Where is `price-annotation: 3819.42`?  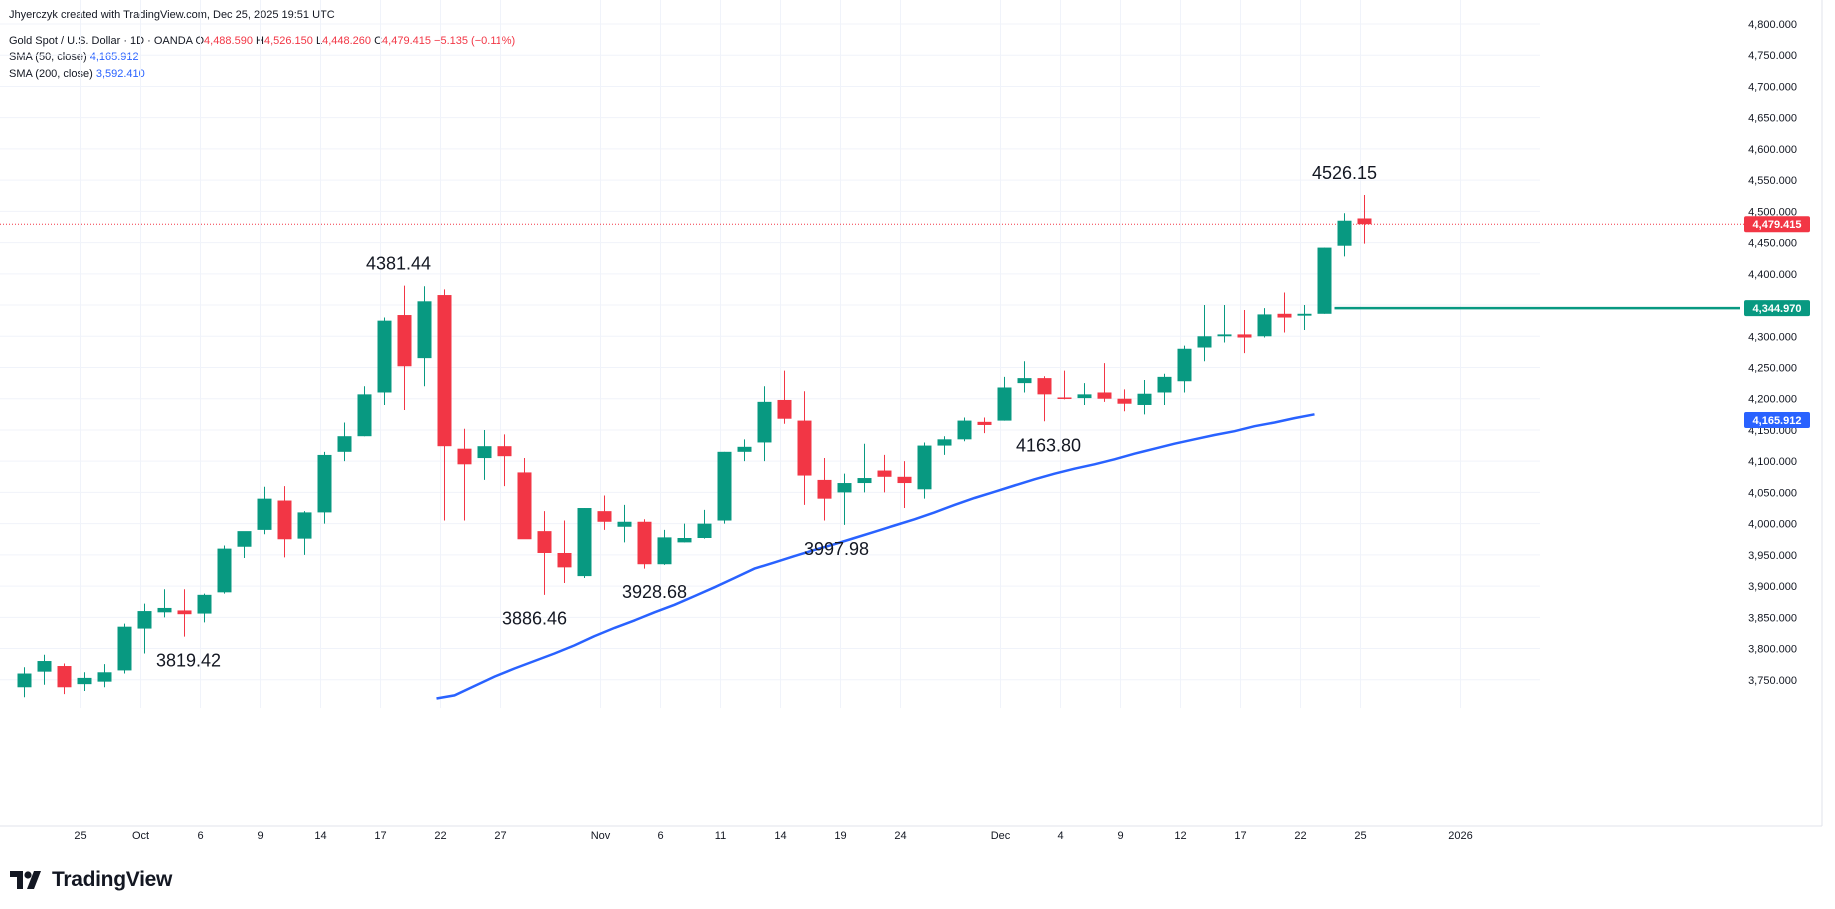 price-annotation: 3819.42 is located at coordinates (188, 660).